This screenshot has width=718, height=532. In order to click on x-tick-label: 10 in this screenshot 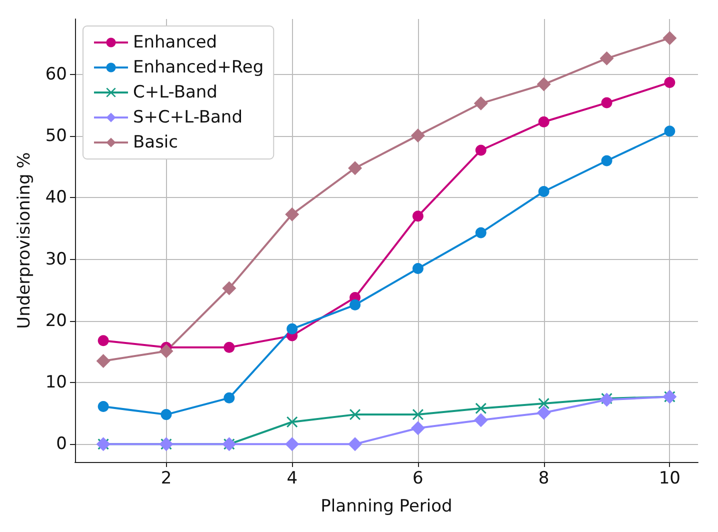, I will do `click(669, 478)`.